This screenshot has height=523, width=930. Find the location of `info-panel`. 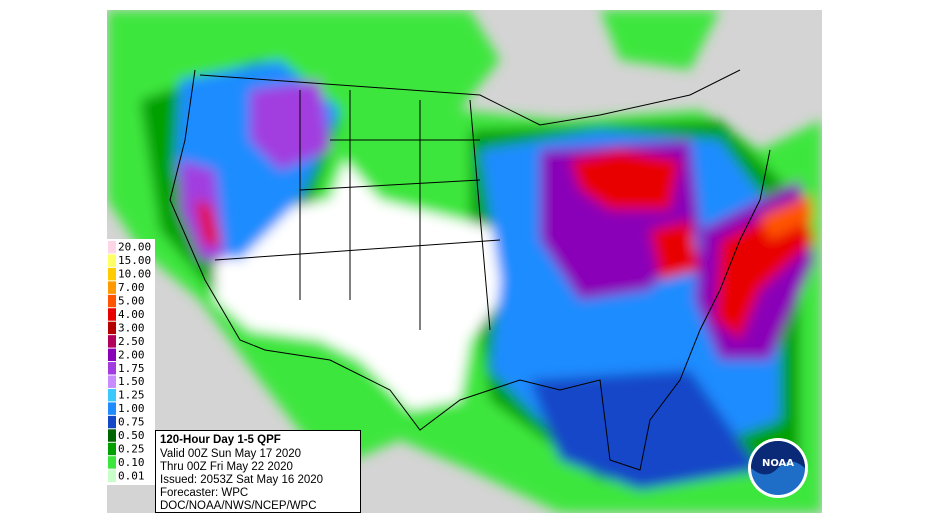

info-panel is located at coordinates (258, 471).